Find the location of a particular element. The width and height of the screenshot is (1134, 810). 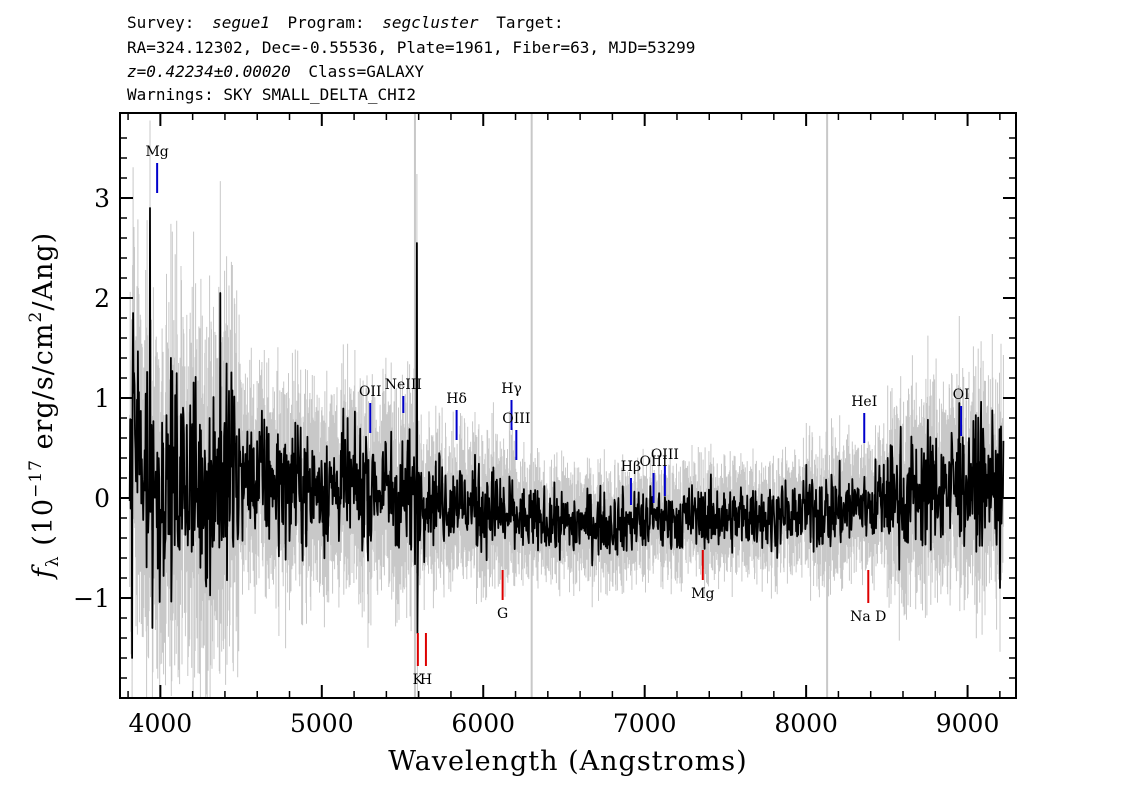

emission-line-label: OI is located at coordinates (961, 395).